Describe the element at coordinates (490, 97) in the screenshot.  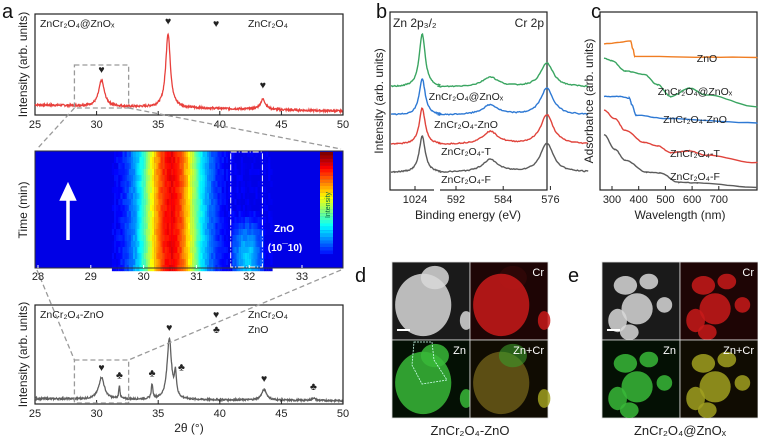
I see `xps-curve` at that location.